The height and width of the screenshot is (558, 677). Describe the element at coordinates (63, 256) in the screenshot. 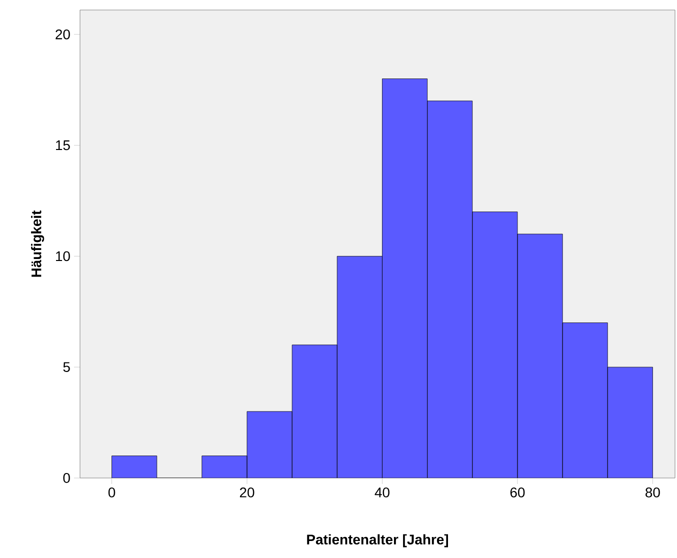

I see `y-tick-label: 10` at that location.